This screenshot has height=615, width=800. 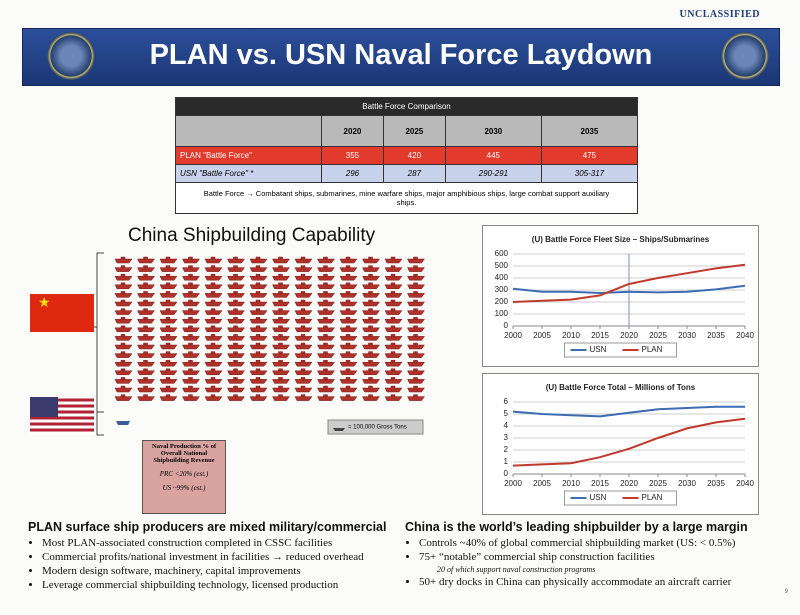 What do you see at coordinates (506, 437) in the screenshot?
I see `y-tick-label: 3` at bounding box center [506, 437].